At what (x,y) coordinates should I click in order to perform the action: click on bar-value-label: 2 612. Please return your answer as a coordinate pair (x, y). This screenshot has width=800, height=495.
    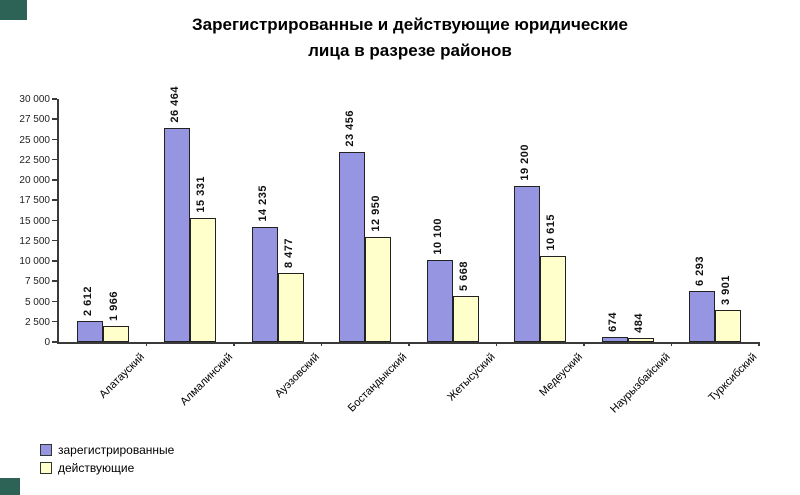
    Looking at the image, I should click on (87, 300).